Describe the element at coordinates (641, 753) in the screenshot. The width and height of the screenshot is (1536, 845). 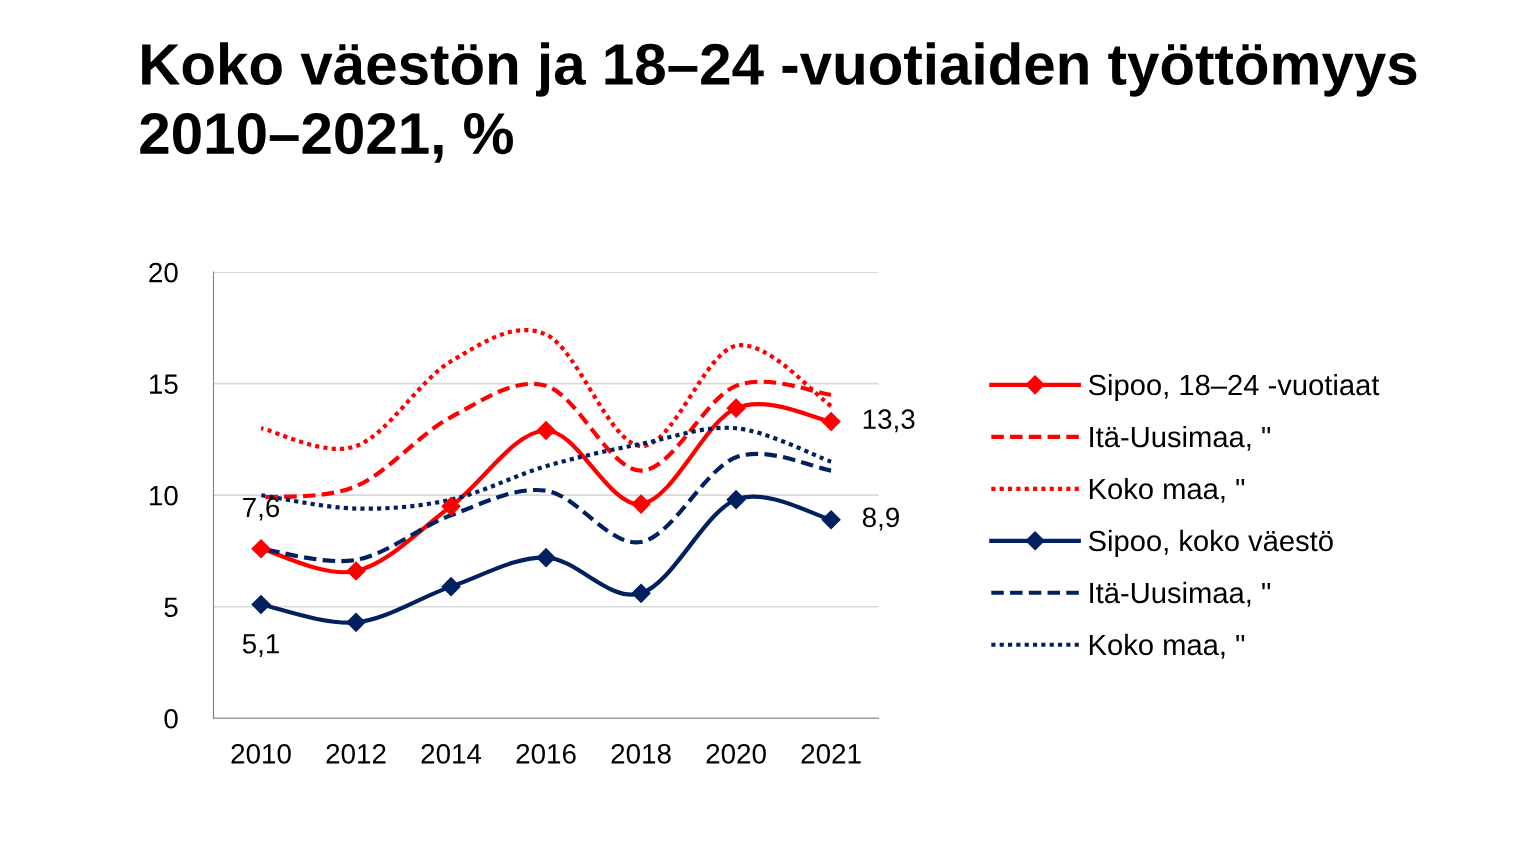
I see `x-tick-label: 2018` at that location.